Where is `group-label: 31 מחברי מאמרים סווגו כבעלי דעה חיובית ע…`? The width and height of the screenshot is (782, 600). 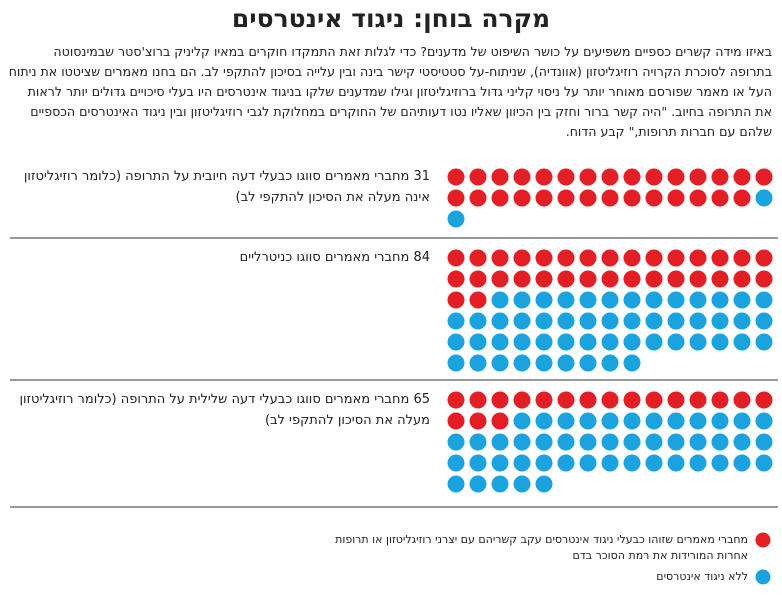
group-label: 31 מחברי מאמרים סווגו כבעלי דעה חיובית ע… is located at coordinates (226, 187).